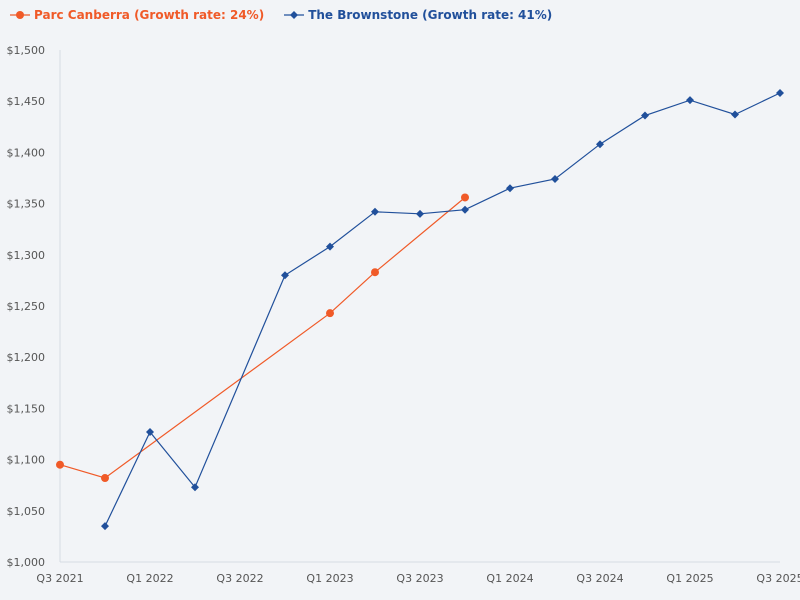  What do you see at coordinates (599, 578) in the screenshot?
I see `x-tick-label: Q3 2024` at bounding box center [599, 578].